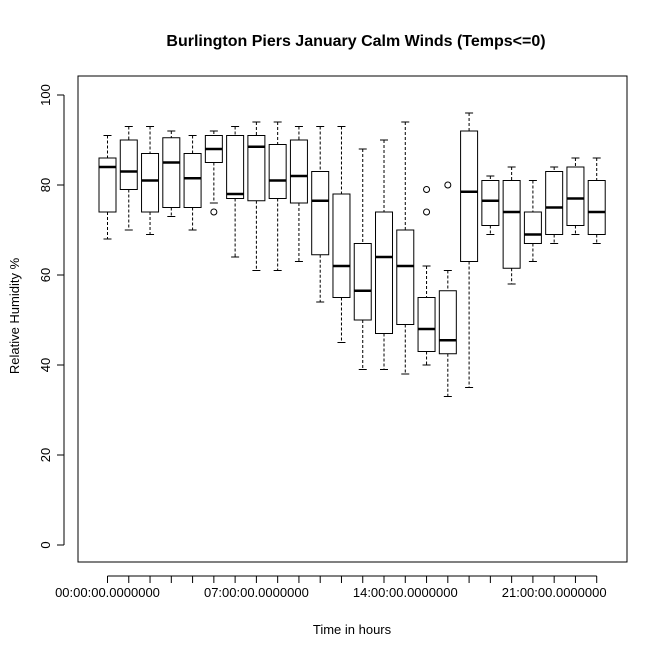 Image resolution: width=660 pixels, height=659 pixels. What do you see at coordinates (45, 275) in the screenshot?
I see `y-tick-label: 60` at bounding box center [45, 275].